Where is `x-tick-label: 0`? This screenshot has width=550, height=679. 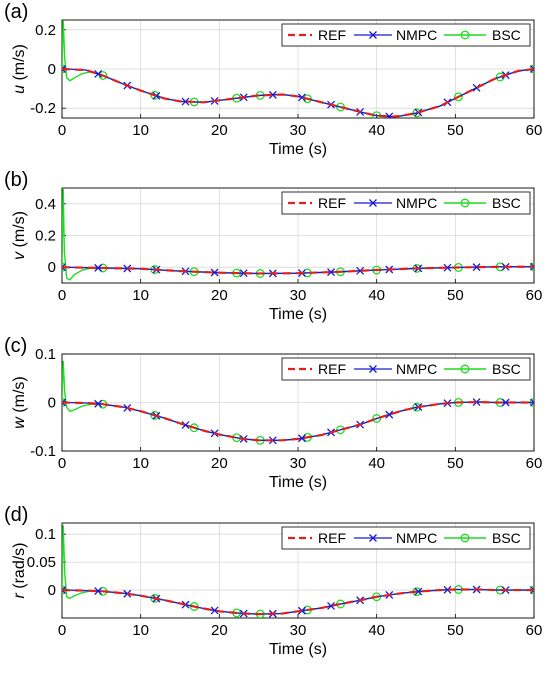 x-tick-label: 0 is located at coordinates (62, 463).